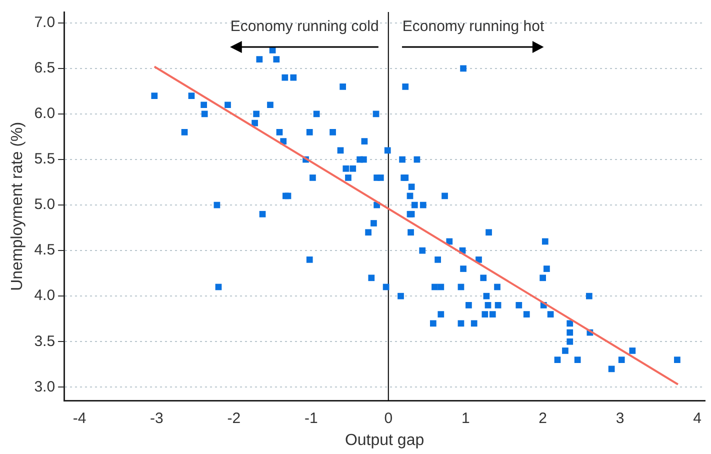 Image resolution: width=711 pixels, height=454 pixels. I want to click on y-tick-label: 3.5, so click(45, 341).